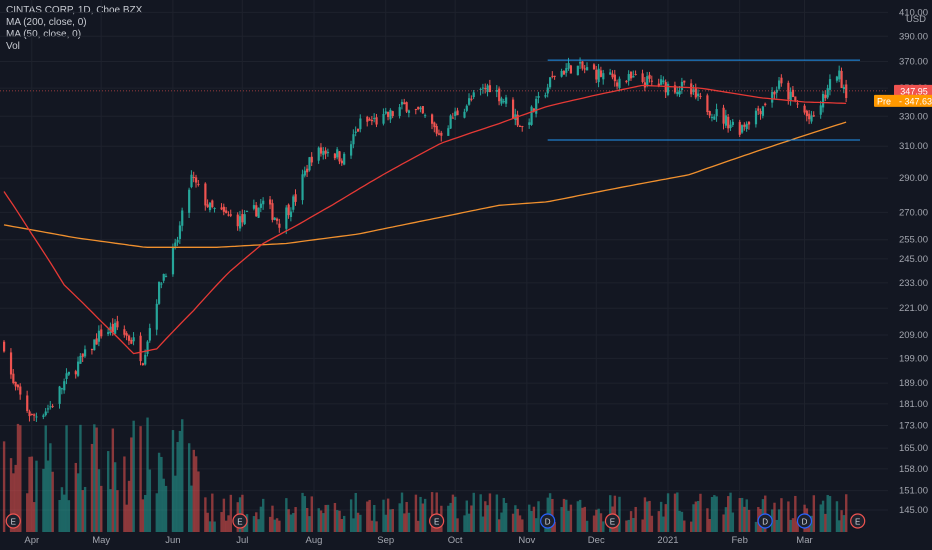  I want to click on volume-legend: Vol, so click(13, 46).